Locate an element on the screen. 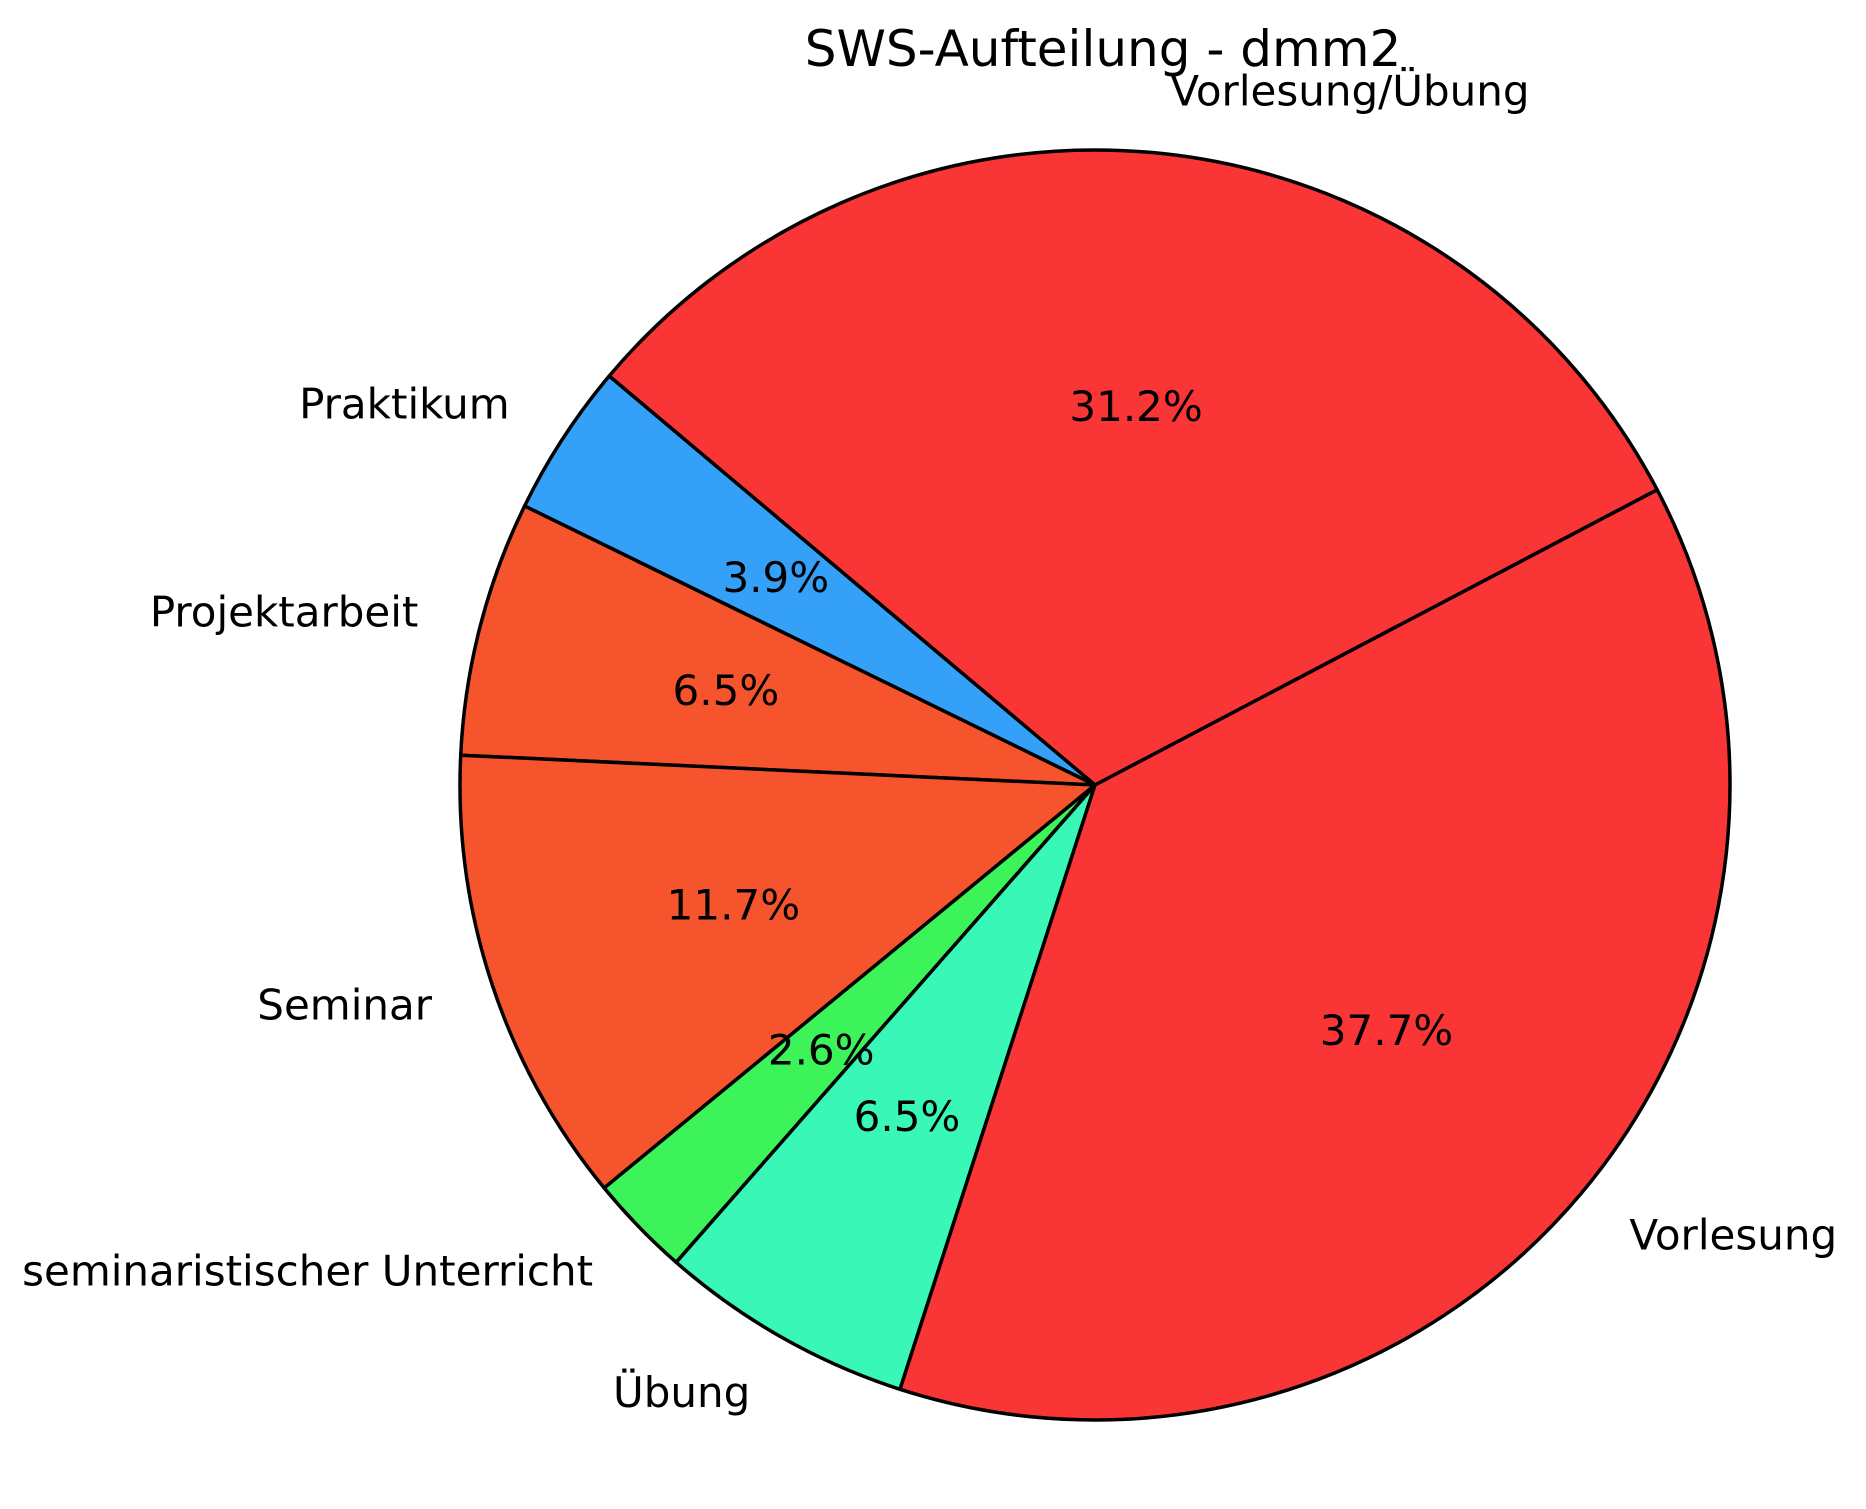  slice-pct-vorlesung-uebung: 31.2% is located at coordinates (1135, 406).